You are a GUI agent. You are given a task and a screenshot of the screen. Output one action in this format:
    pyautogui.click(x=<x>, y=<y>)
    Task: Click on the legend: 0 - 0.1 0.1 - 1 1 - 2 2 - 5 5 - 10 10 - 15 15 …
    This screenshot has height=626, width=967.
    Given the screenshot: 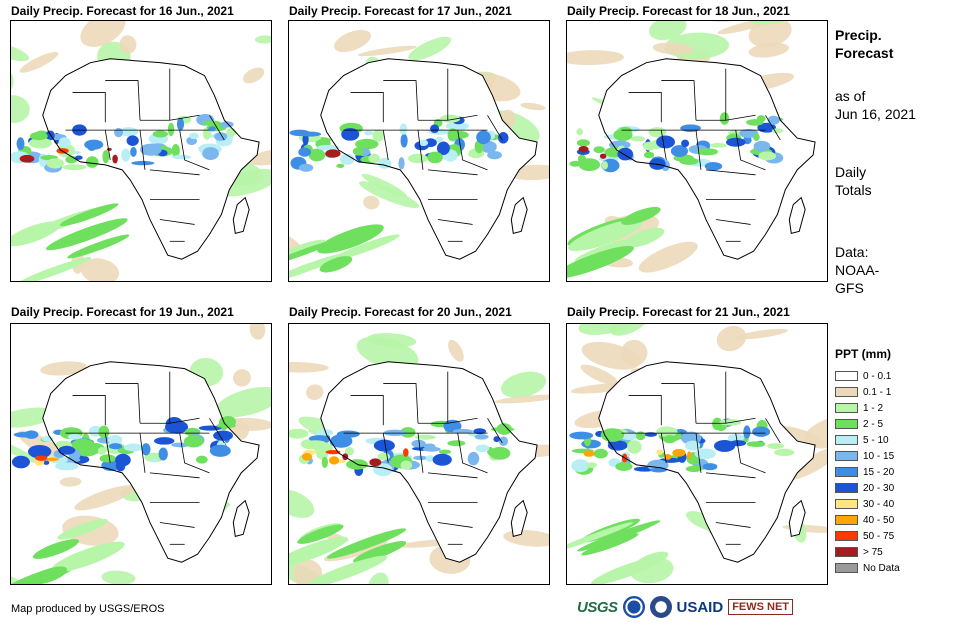 What is the action you would take?
    pyautogui.click(x=867, y=472)
    